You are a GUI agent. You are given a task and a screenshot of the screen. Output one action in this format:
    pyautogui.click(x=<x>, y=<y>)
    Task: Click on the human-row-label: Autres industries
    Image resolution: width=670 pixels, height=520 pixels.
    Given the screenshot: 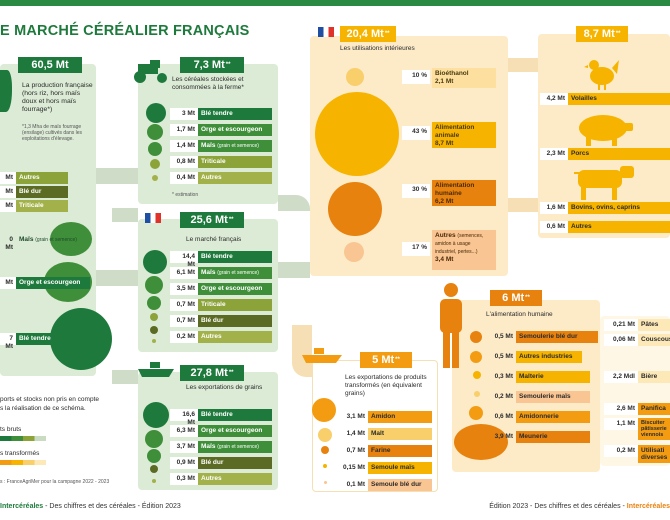 What is the action you would take?
    pyautogui.click(x=549, y=357)
    